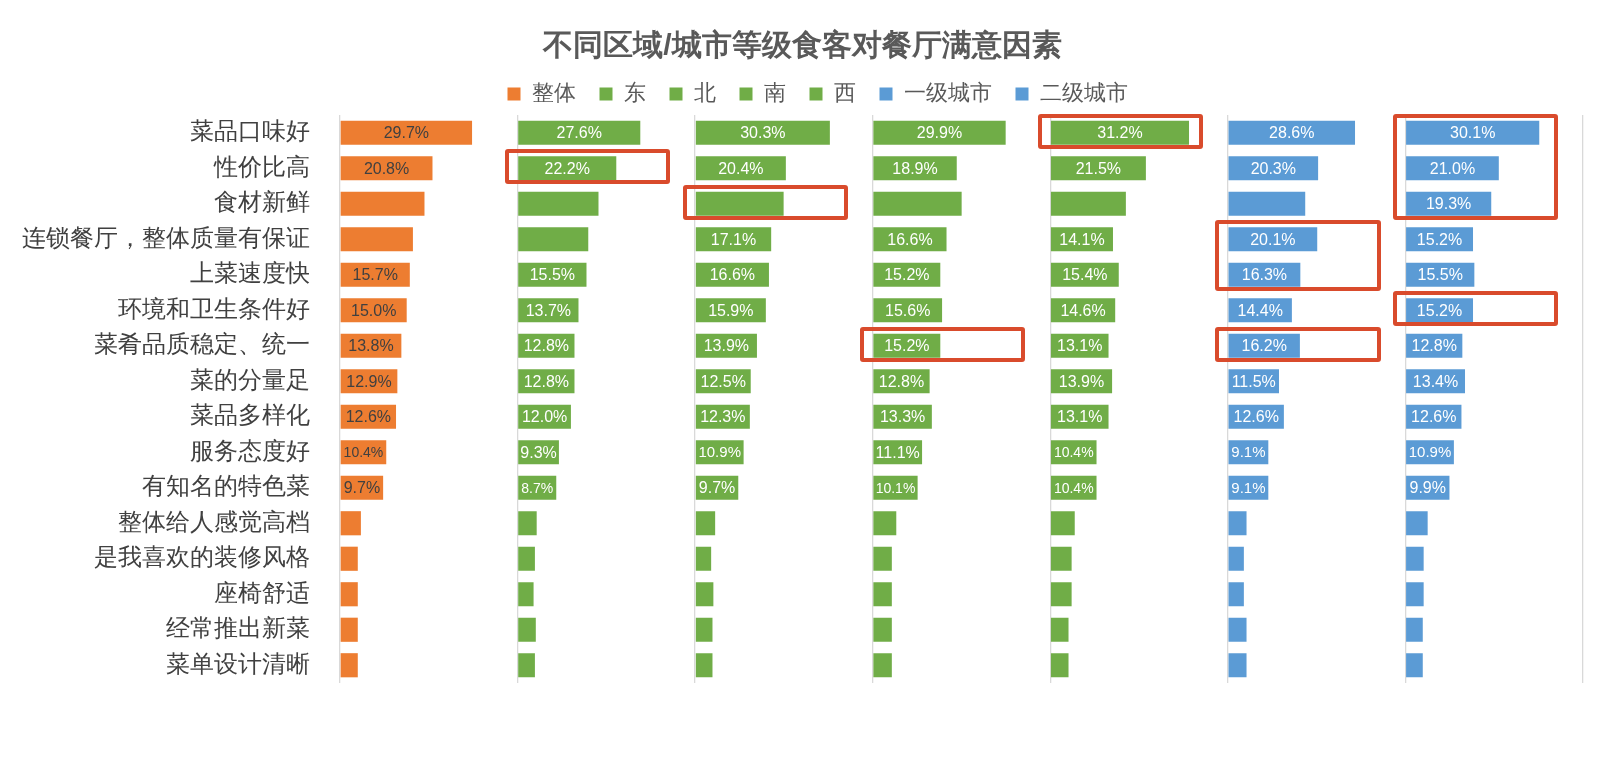 This screenshot has width=1605, height=759. Describe the element at coordinates (202, 344) in the screenshot. I see `y-tick-label: 菜肴品质稳定、统一` at that location.